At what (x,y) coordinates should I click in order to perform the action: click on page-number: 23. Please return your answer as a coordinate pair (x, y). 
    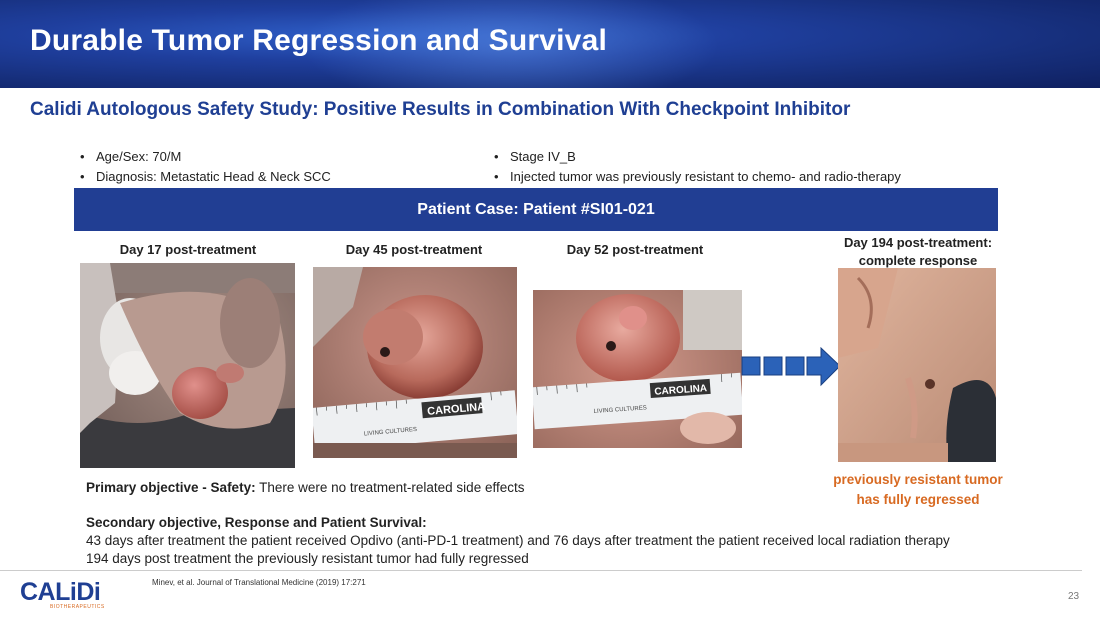
    Looking at the image, I should click on (1074, 596).